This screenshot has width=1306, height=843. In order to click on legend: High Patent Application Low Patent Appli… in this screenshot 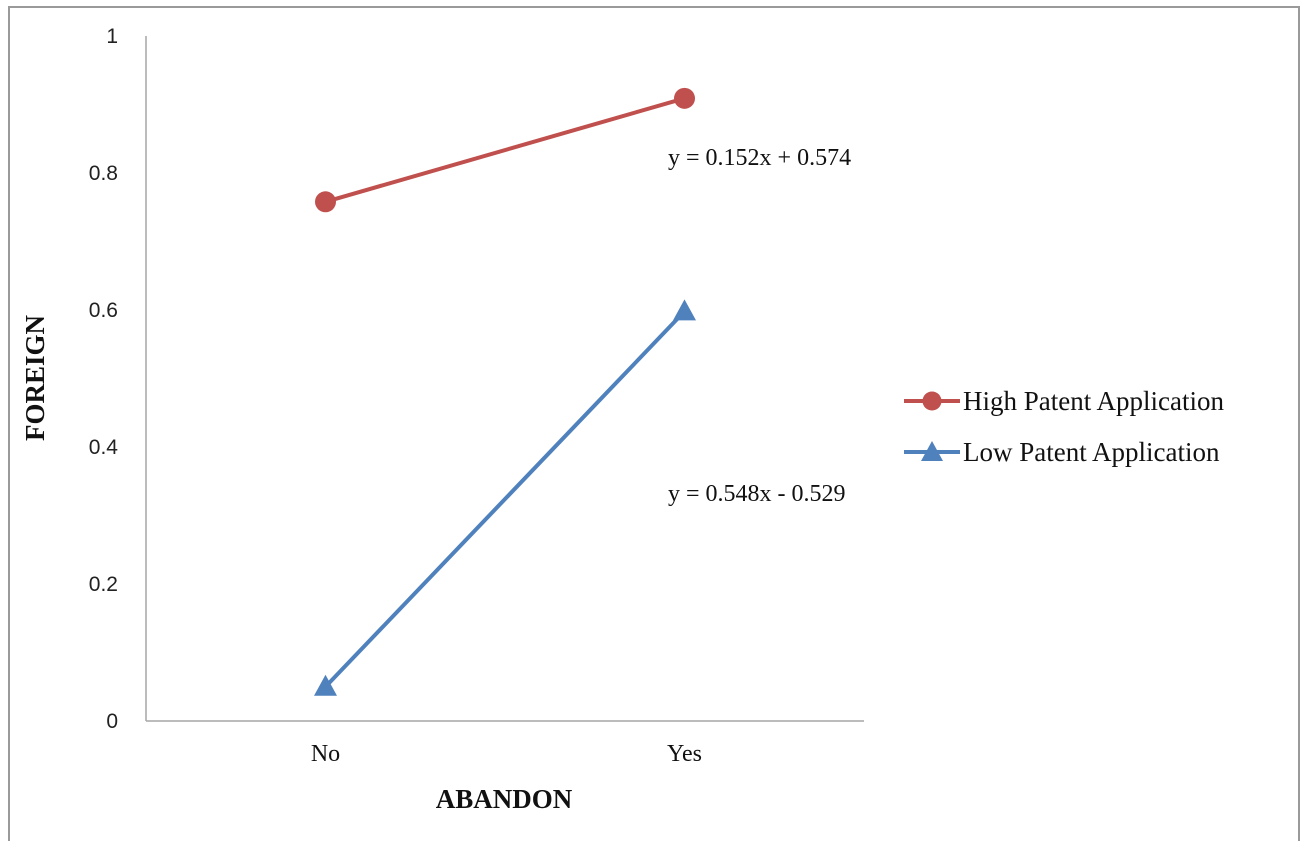, I will do `click(1064, 426)`.